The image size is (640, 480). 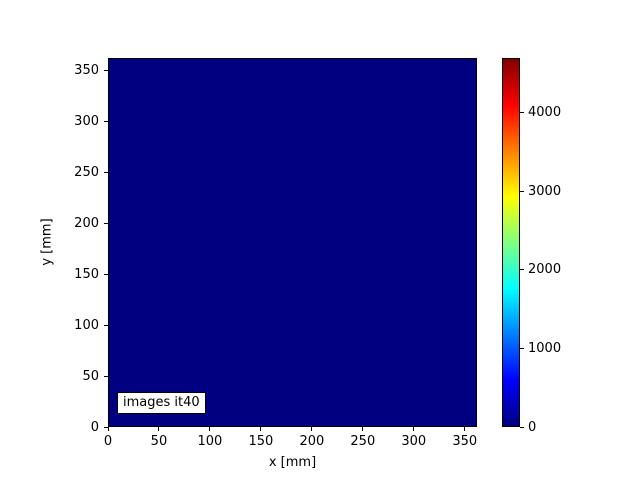 I want to click on y-tick-label: 50, so click(x=90, y=376).